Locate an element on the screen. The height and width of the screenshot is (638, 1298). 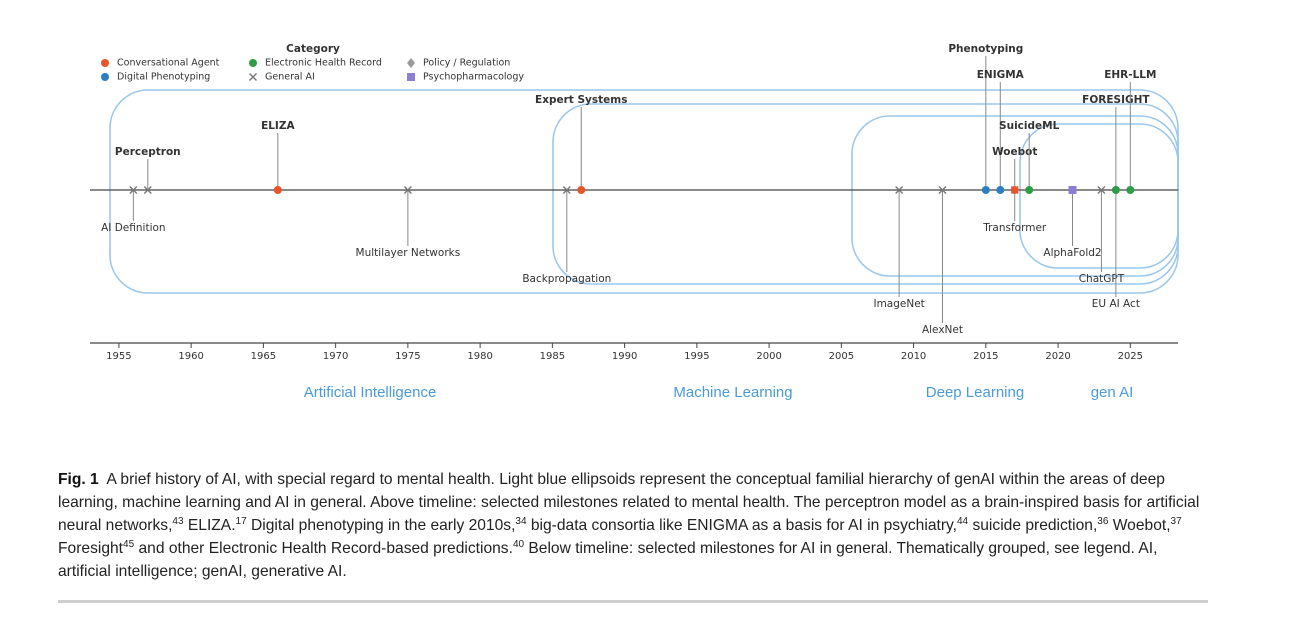
x-tick-label: 1980 is located at coordinates (479, 356).